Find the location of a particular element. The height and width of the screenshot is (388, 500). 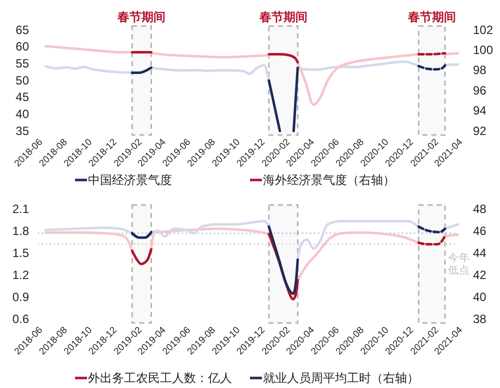

y-tick-label: 50 is located at coordinates (23, 80).